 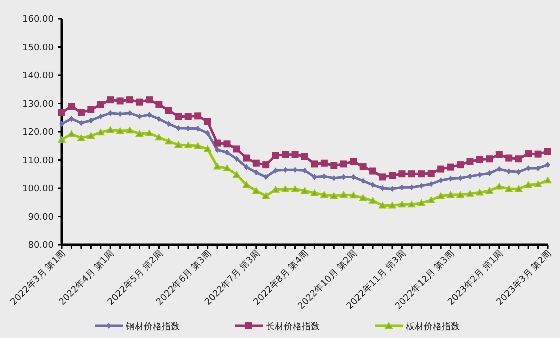 I want to click on y-tick-label: 80.00, so click(x=41, y=246).